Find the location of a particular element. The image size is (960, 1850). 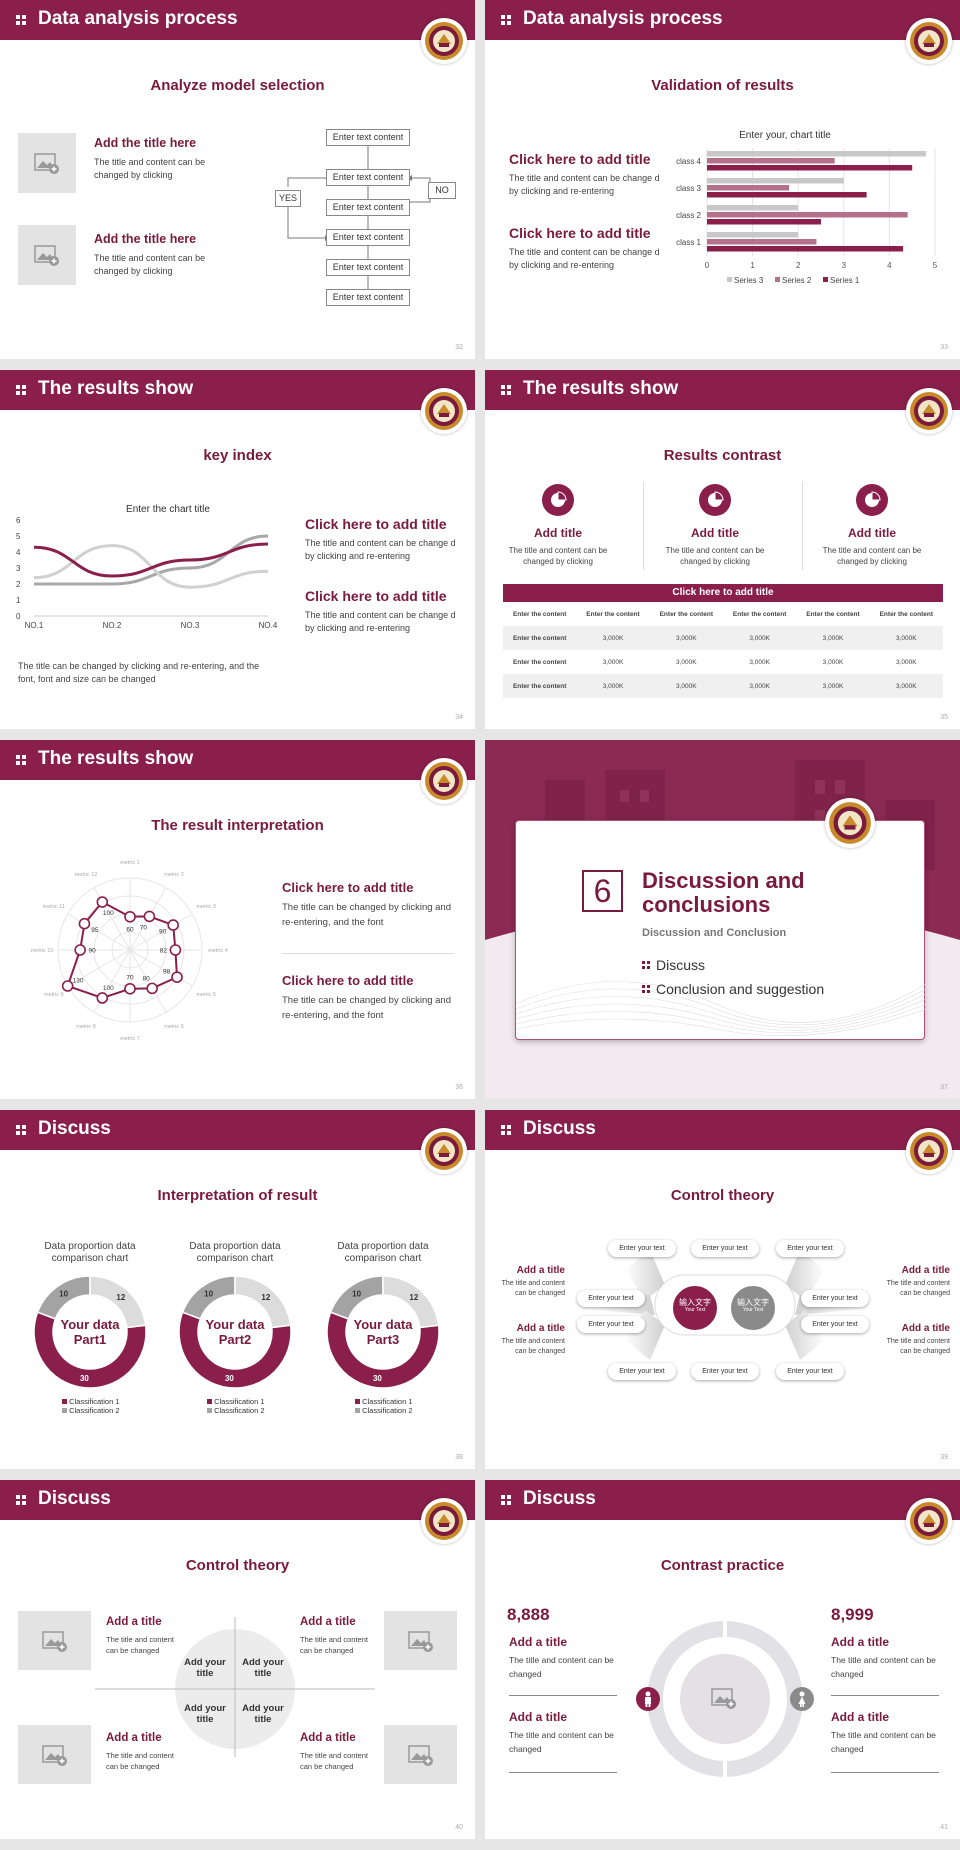

radar-axis-label: metric 5 is located at coordinates (206, 995).